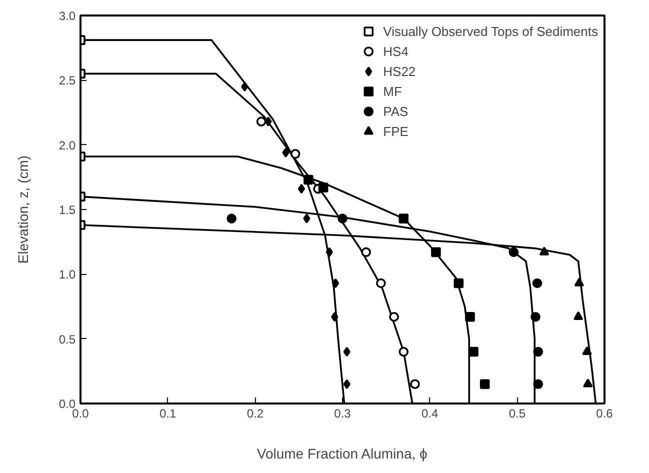  Describe the element at coordinates (395, 51) in the screenshot. I see `legend-label: HS4` at that location.